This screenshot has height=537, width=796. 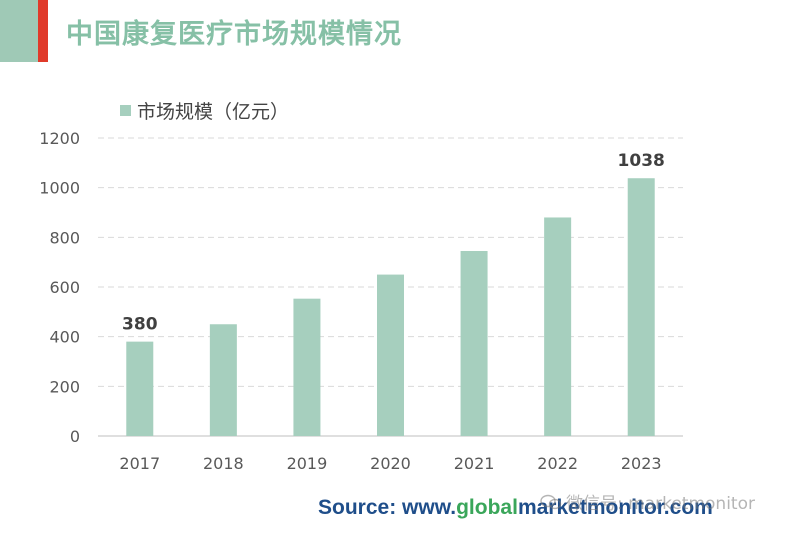 I want to click on source-credit: Source: www.globalmarketmonitor.com, so click(x=515, y=508).